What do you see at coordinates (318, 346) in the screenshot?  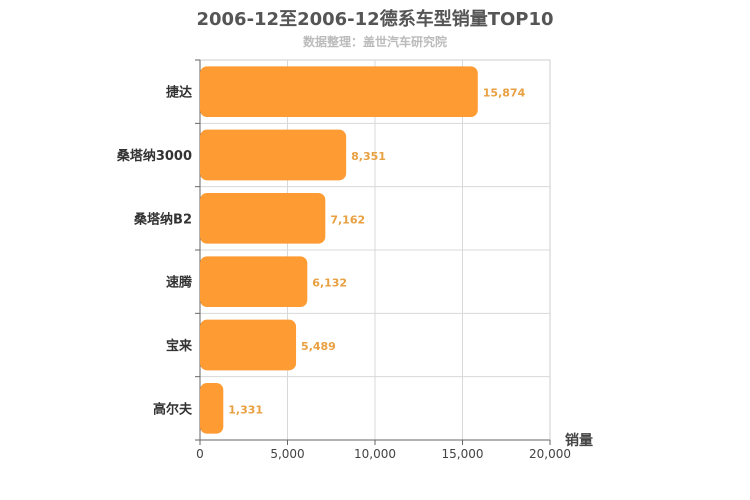 I see `value-label: 5,489` at bounding box center [318, 346].